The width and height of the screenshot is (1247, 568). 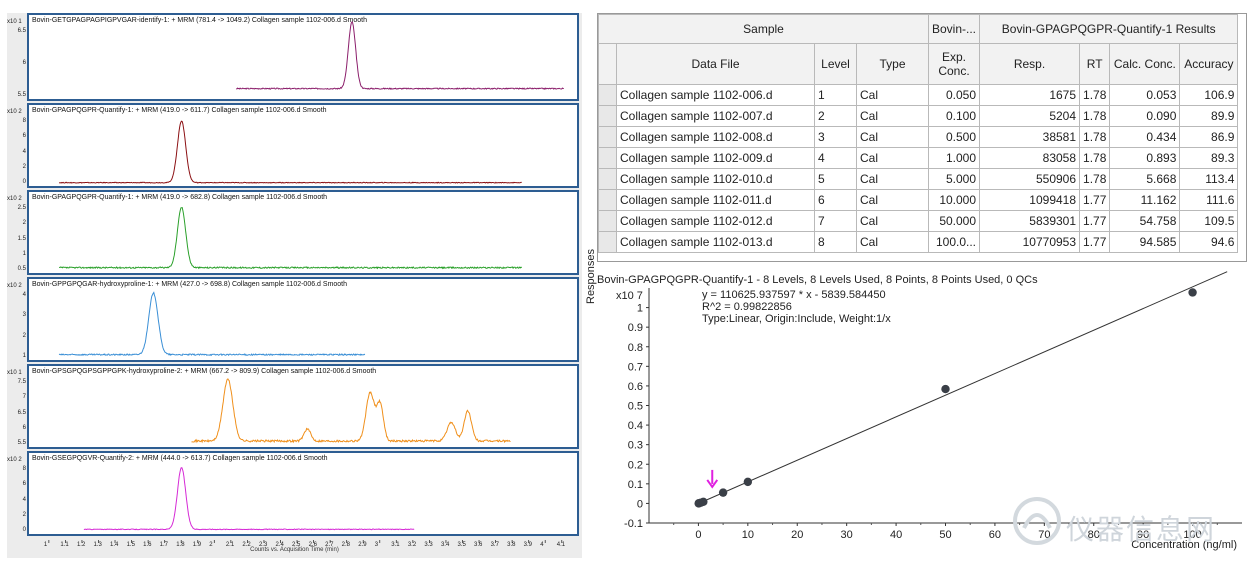 What do you see at coordinates (954, 64) in the screenshot?
I see `col-header-exp-conc: Exp. Conc.` at bounding box center [954, 64].